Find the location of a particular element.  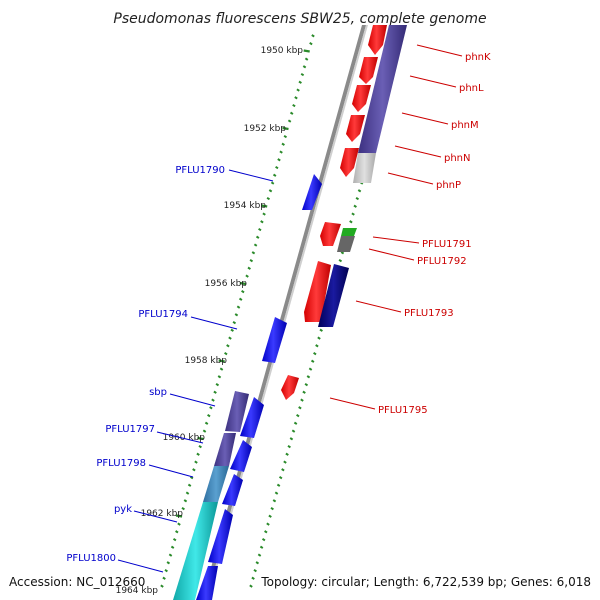

PFLU1790-gene is located at coordinates (312, 192).